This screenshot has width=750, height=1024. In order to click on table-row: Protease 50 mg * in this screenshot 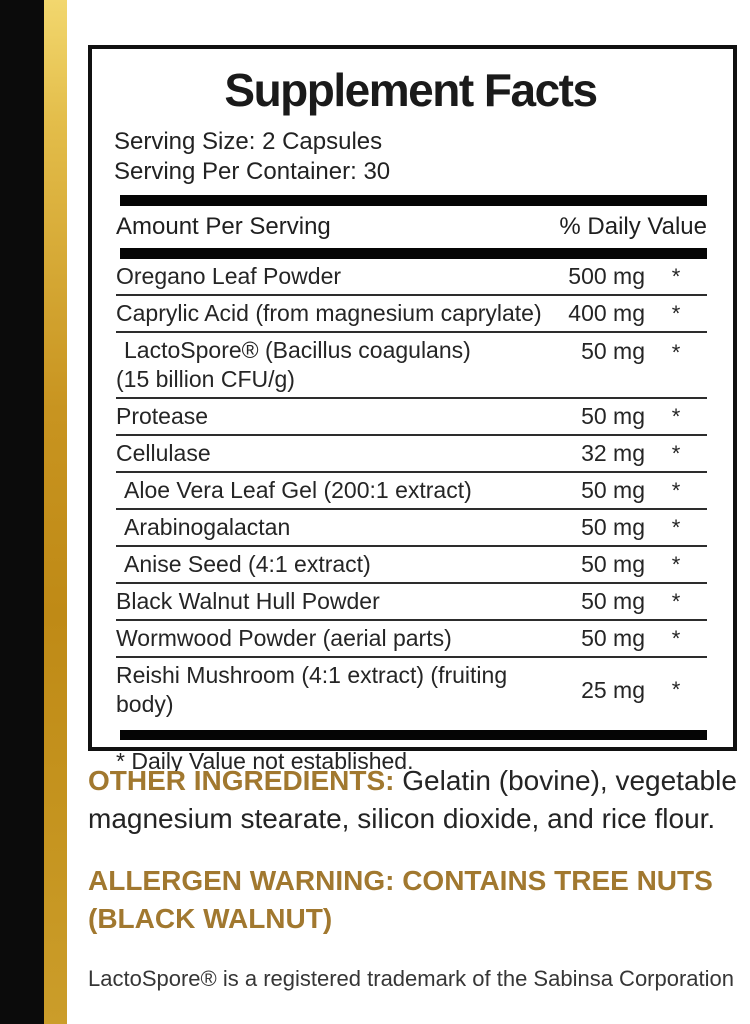, I will do `click(411, 417)`.